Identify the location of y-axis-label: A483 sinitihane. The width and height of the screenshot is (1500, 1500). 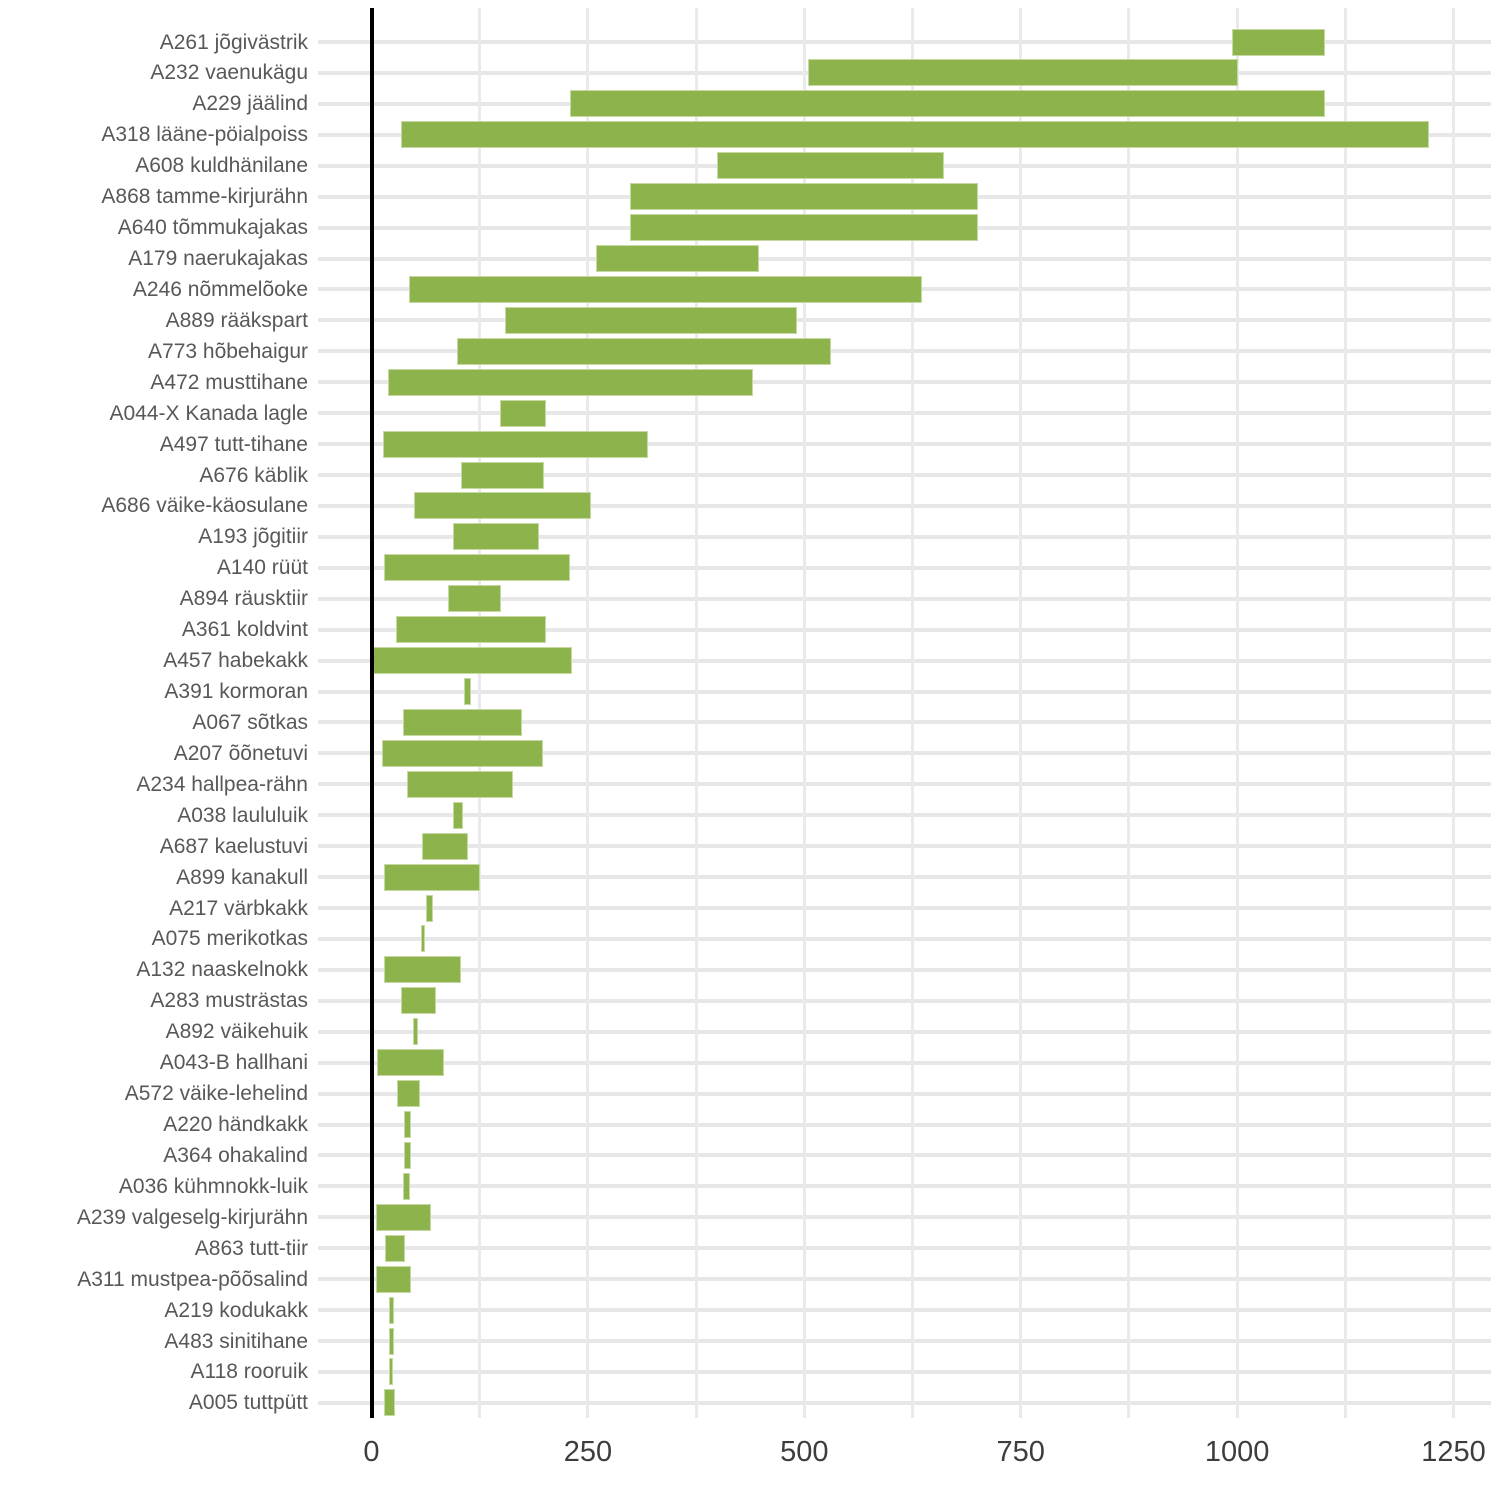
(236, 1341).